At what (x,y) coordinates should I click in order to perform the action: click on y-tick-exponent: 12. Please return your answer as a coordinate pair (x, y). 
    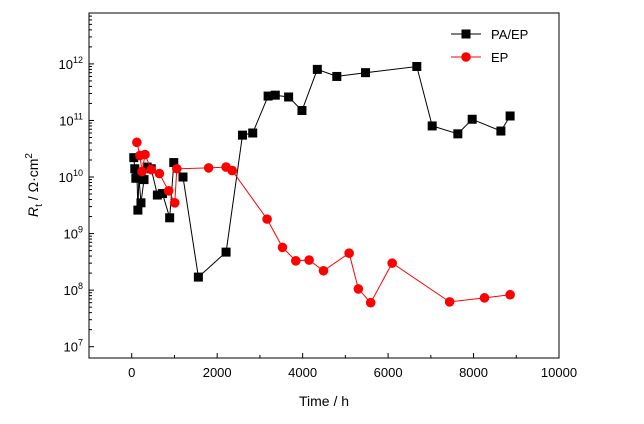
    Looking at the image, I should click on (78, 60).